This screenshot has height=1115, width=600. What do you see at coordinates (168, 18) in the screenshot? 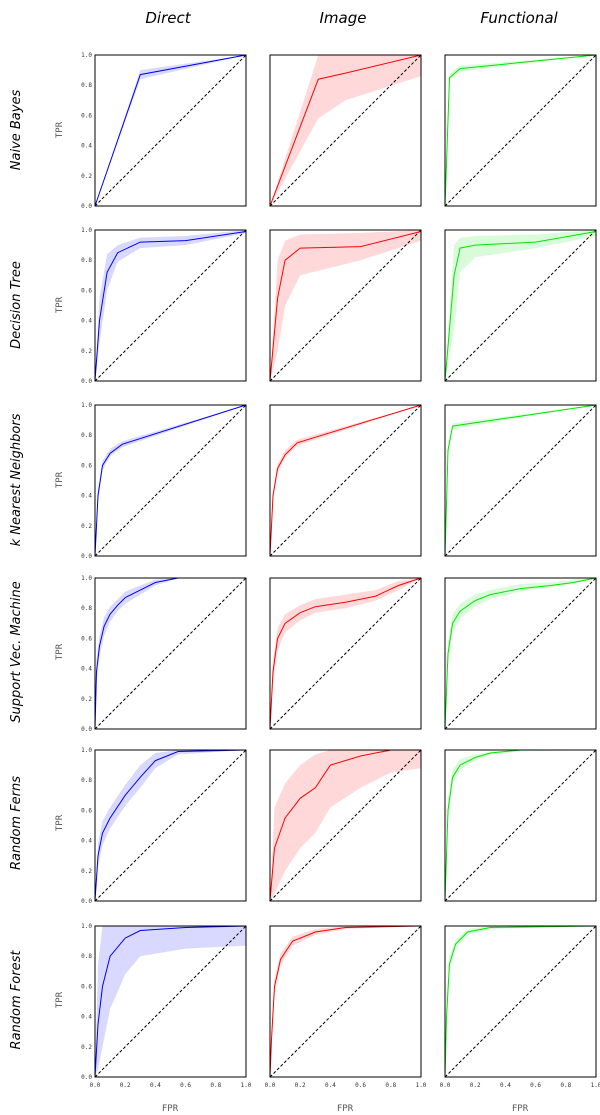
I see `column-title-direct: Direct` at bounding box center [168, 18].